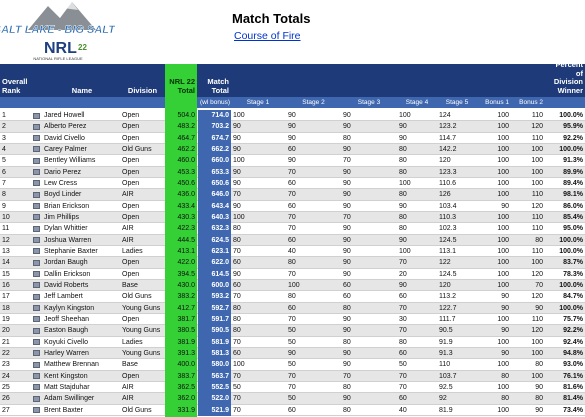  Describe the element at coordinates (220, 342) in the screenshot. I see `match-total: 581.9` at that location.